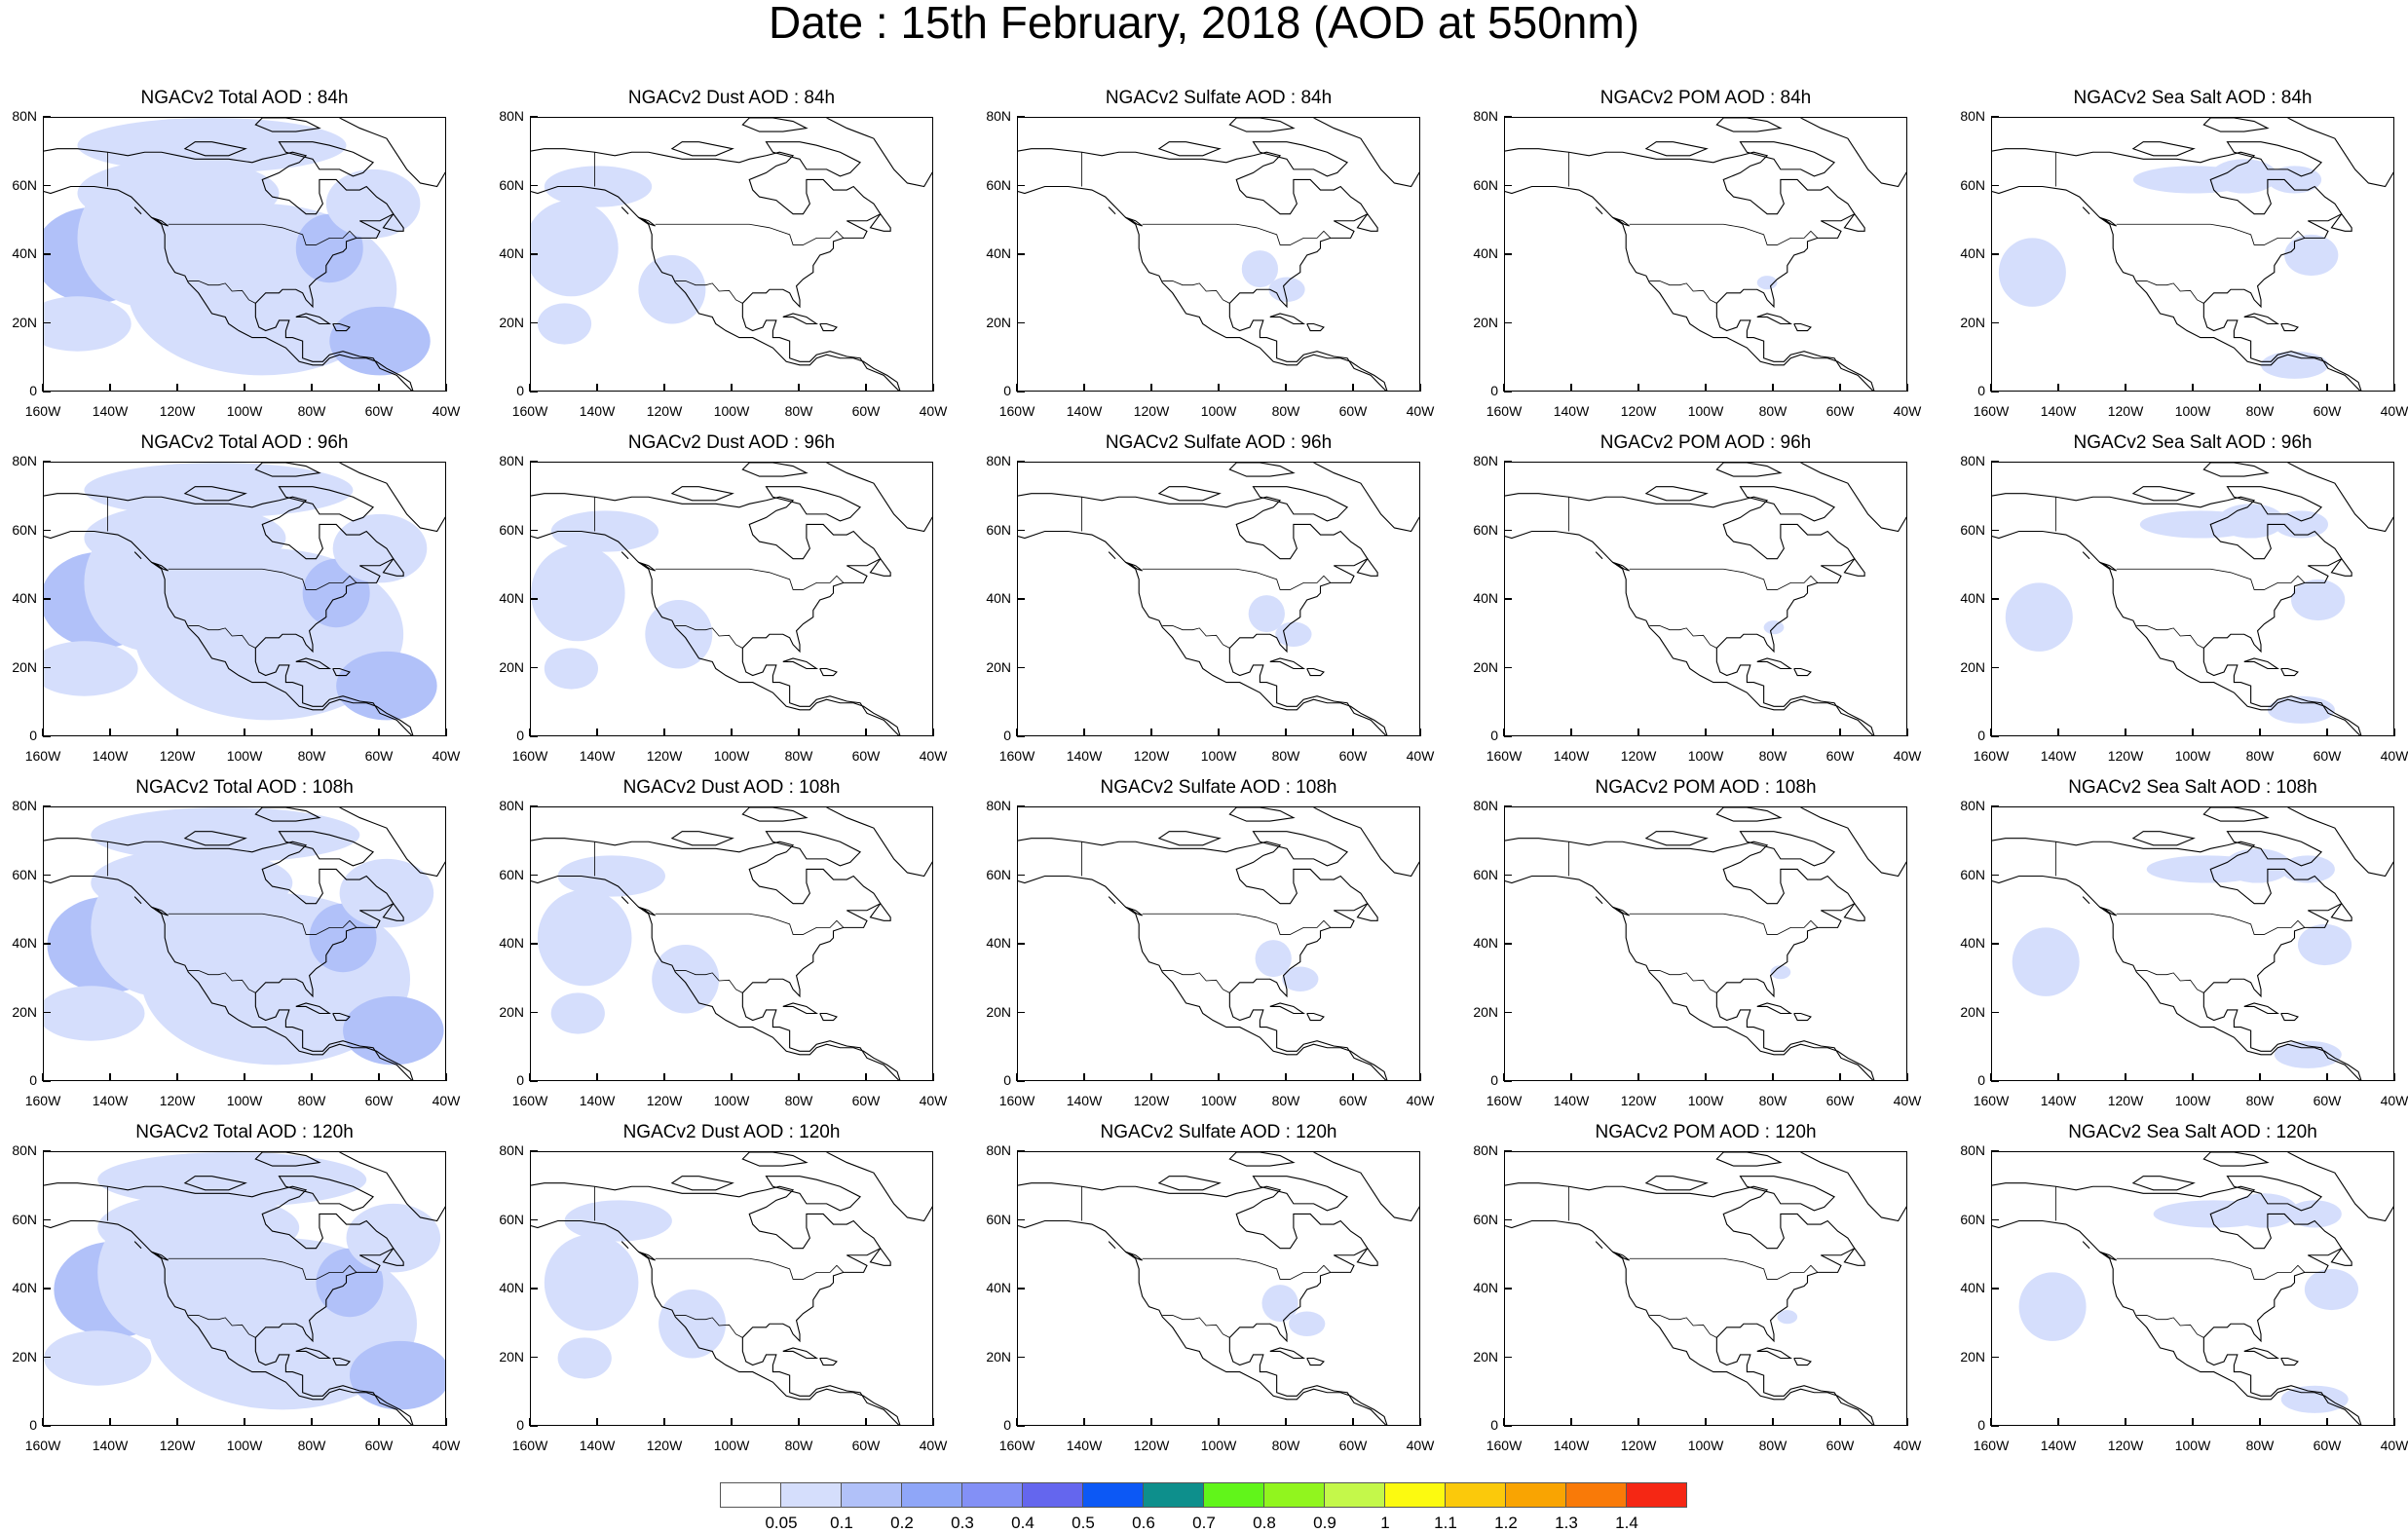  What do you see at coordinates (1264, 1523) in the screenshot?
I see `colorbar-label: 0.8` at bounding box center [1264, 1523].